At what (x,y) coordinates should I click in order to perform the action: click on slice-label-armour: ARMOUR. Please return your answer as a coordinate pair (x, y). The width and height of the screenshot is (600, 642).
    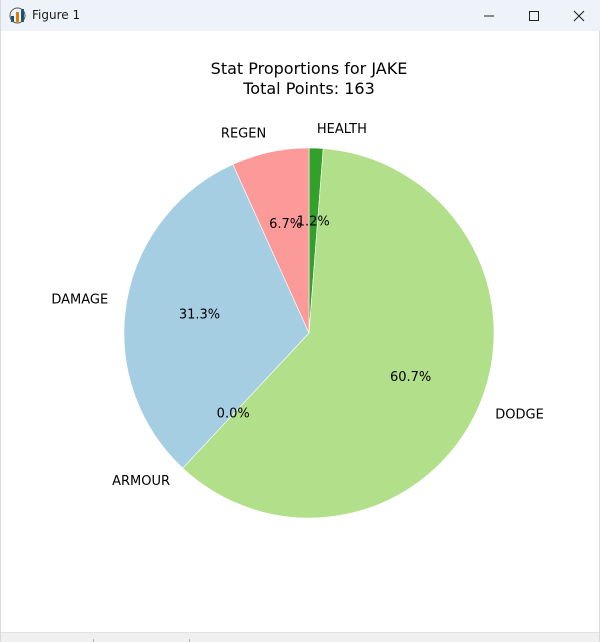
    Looking at the image, I should click on (141, 481).